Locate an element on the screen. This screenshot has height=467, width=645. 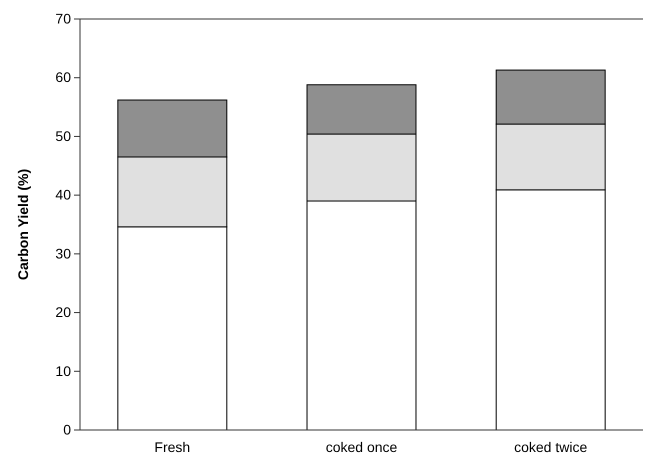
y-tick-label: 20 is located at coordinates (63, 312).